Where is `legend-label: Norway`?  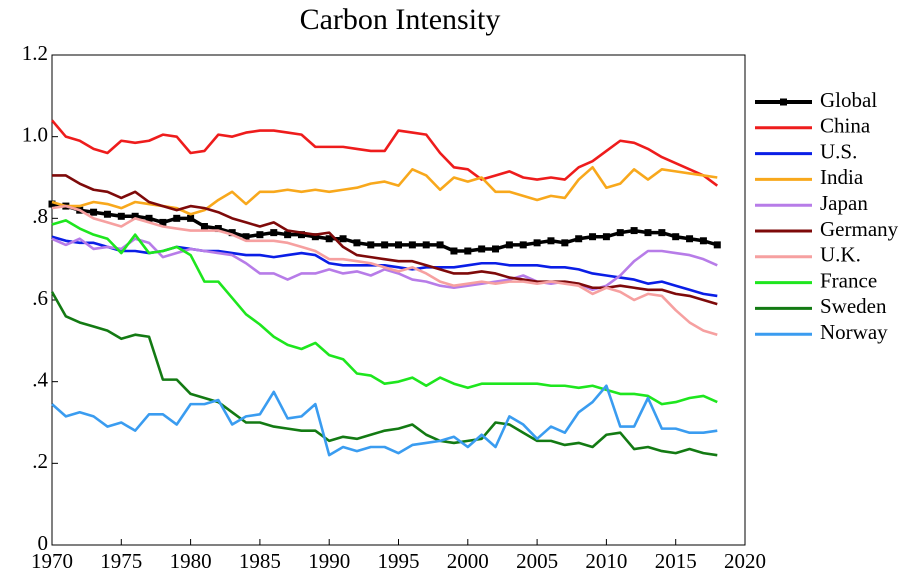 legend-label: Norway is located at coordinates (854, 332).